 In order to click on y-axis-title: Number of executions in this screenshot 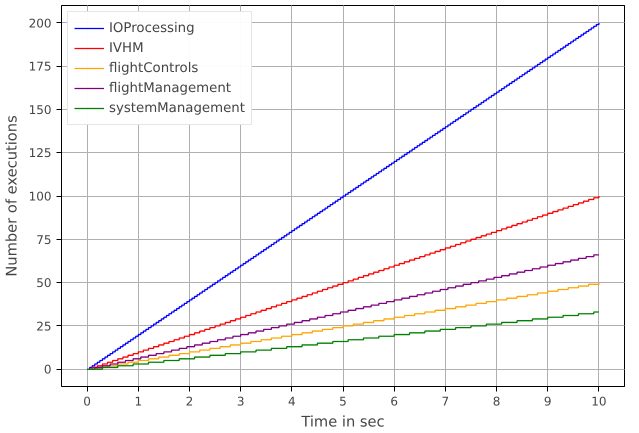, I will do `click(12, 196)`.